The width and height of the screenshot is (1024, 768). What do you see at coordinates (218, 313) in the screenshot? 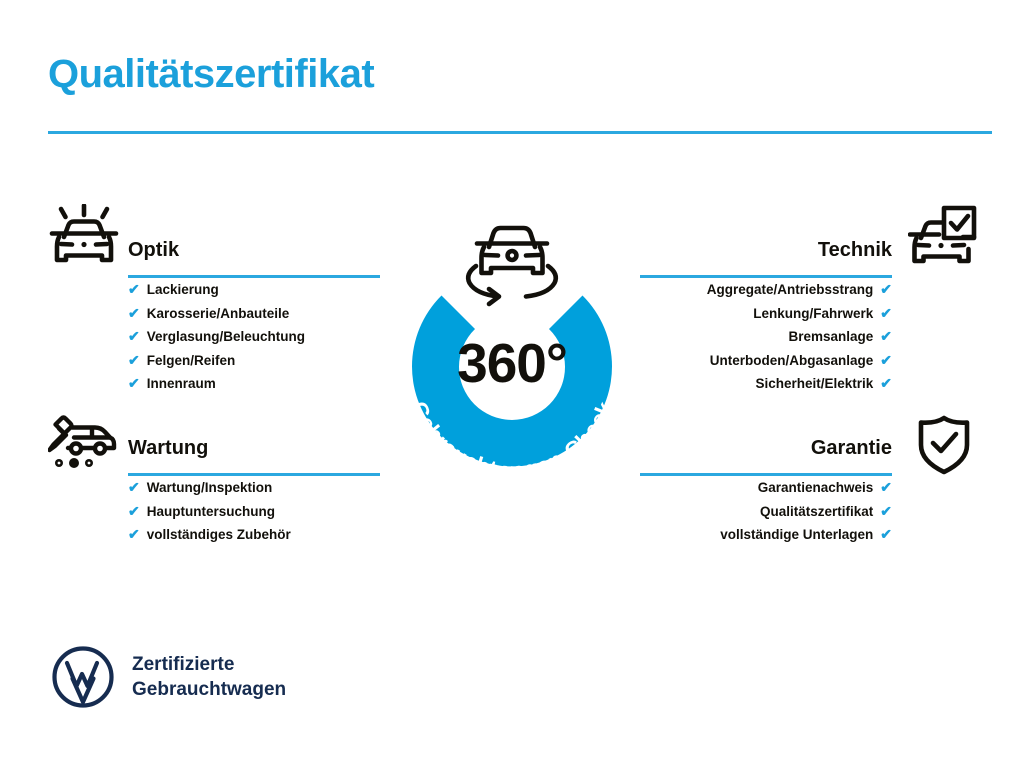
I see `list-item-label: Karosserie/Anbauteile` at bounding box center [218, 313].